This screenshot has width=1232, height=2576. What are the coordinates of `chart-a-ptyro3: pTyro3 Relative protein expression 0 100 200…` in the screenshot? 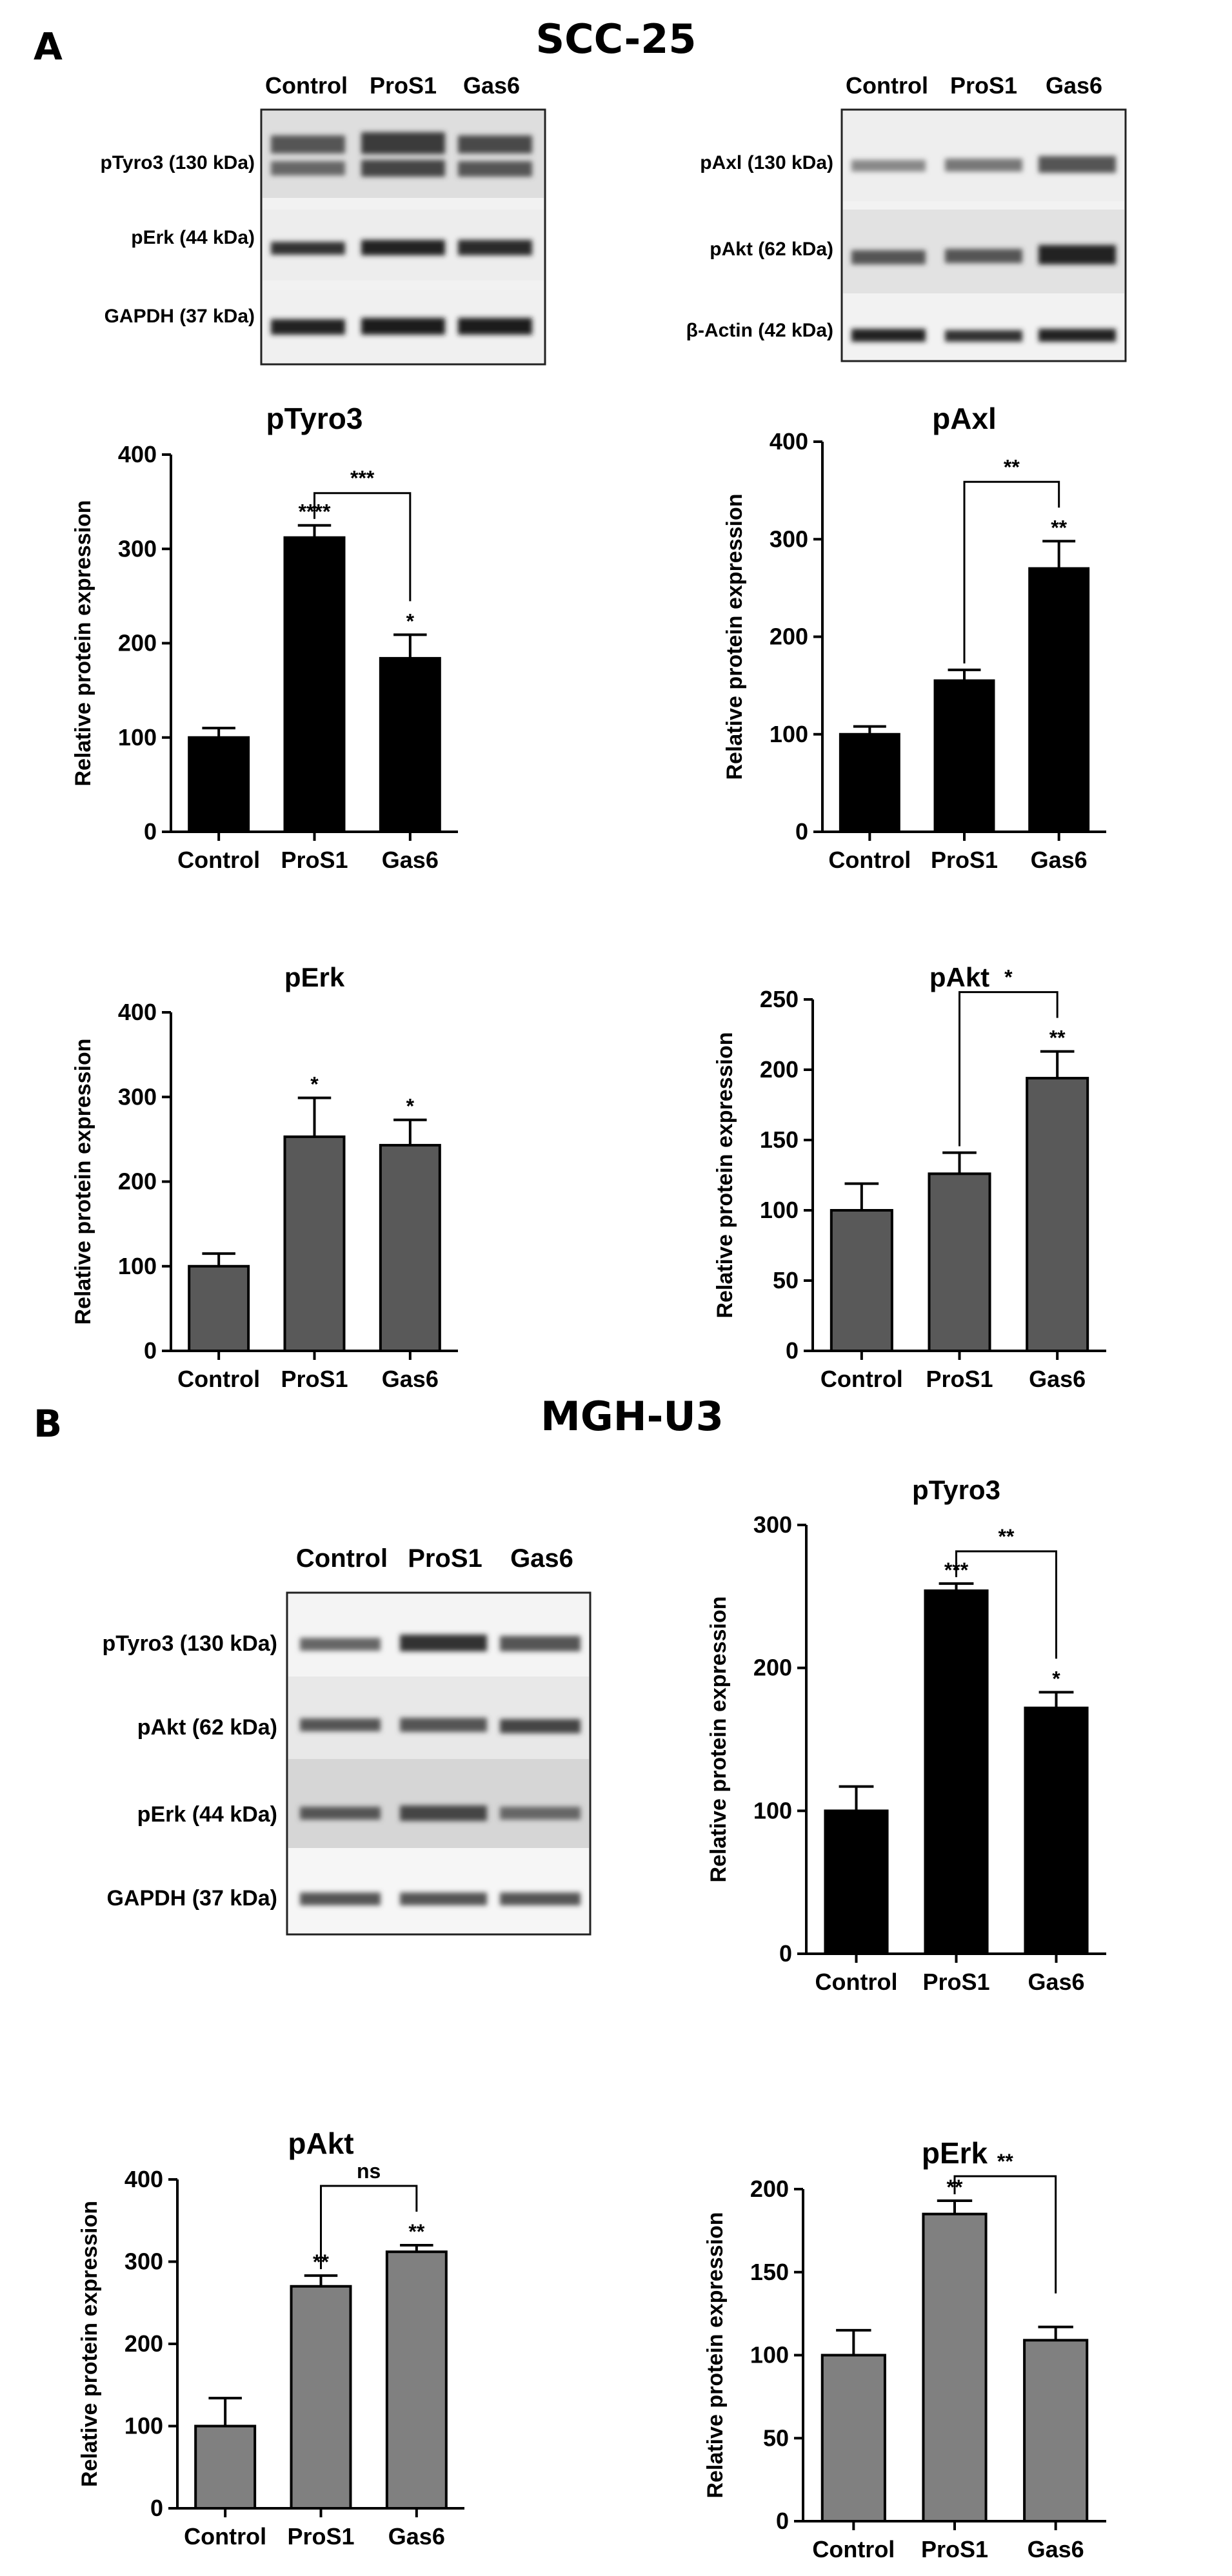 It's located at (264, 637).